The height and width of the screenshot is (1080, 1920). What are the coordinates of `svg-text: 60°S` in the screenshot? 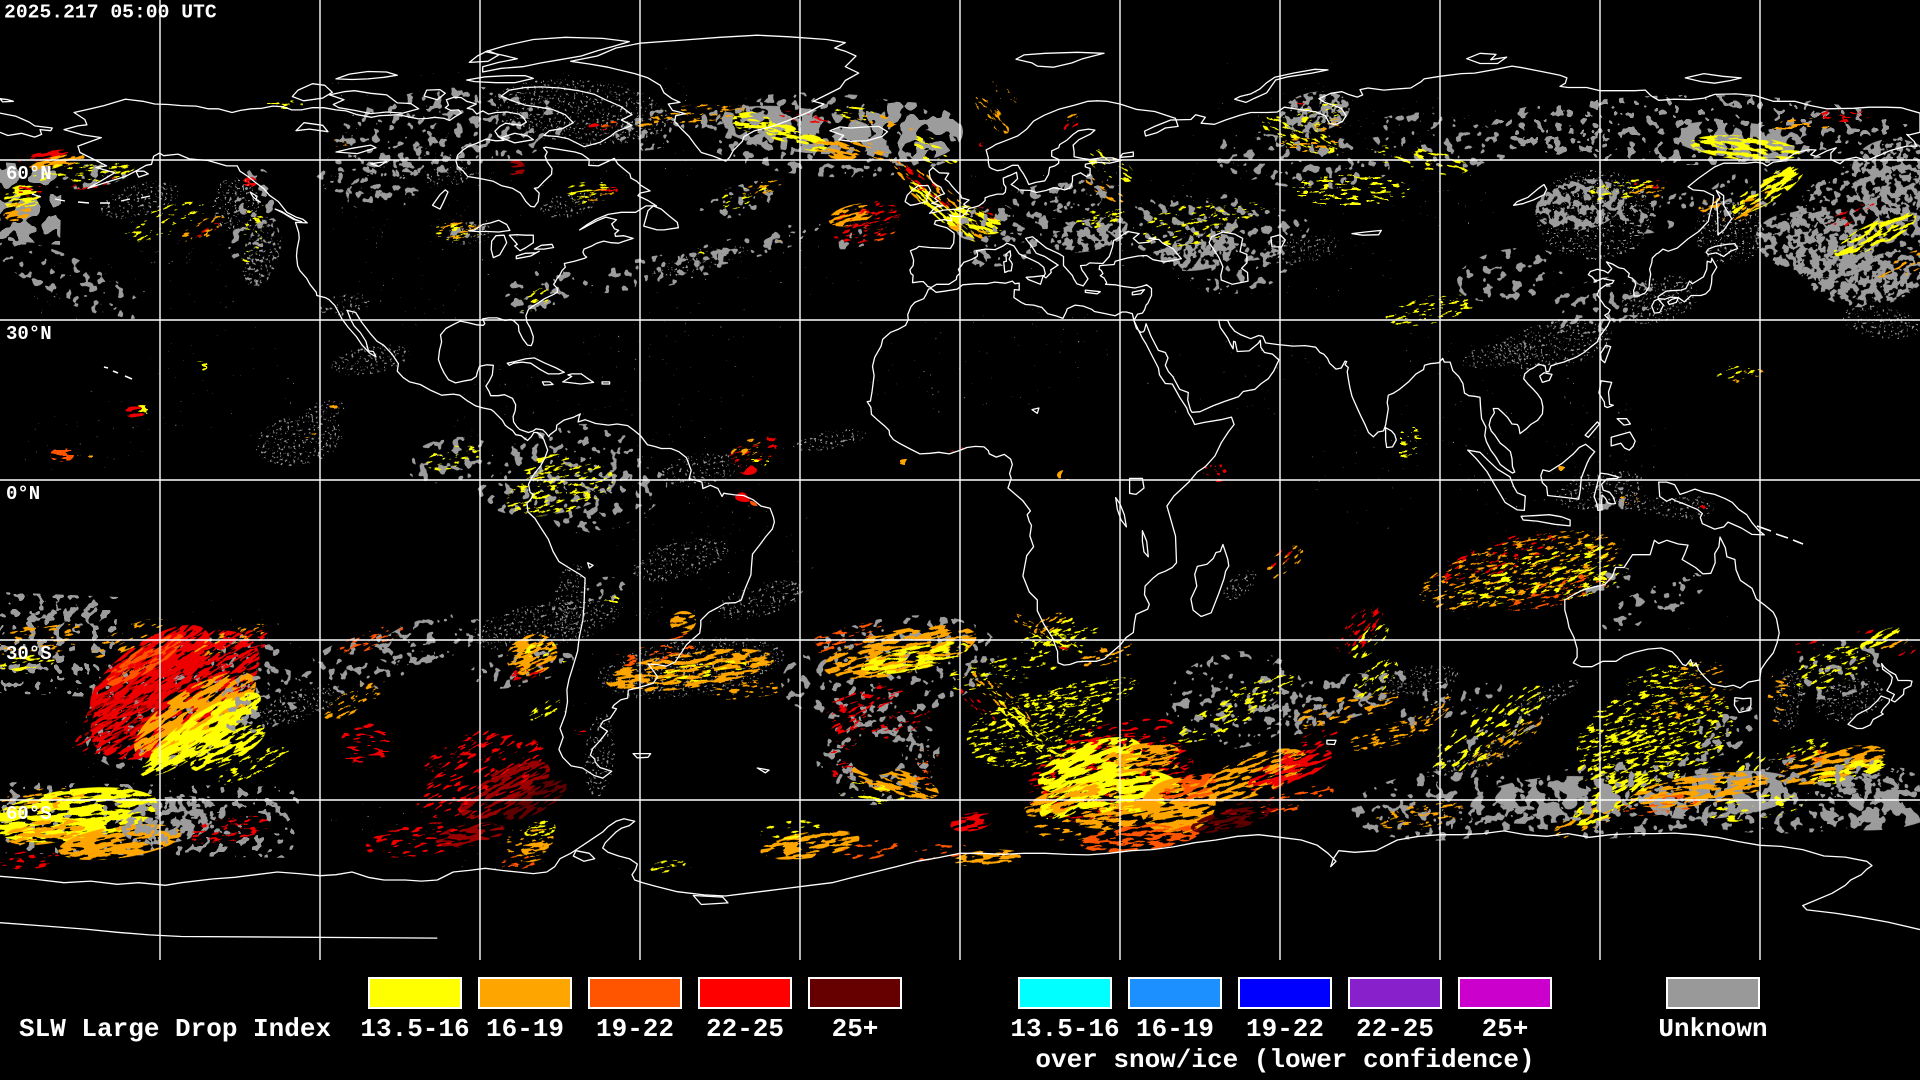 It's located at (29, 814).